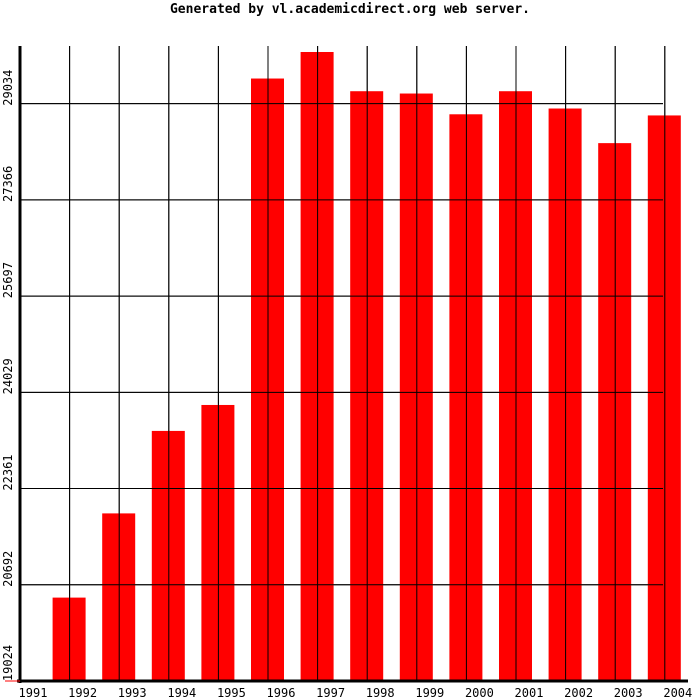 The height and width of the screenshot is (700, 700). What do you see at coordinates (8, 663) in the screenshot?
I see `y-tick-label: 19024` at bounding box center [8, 663].